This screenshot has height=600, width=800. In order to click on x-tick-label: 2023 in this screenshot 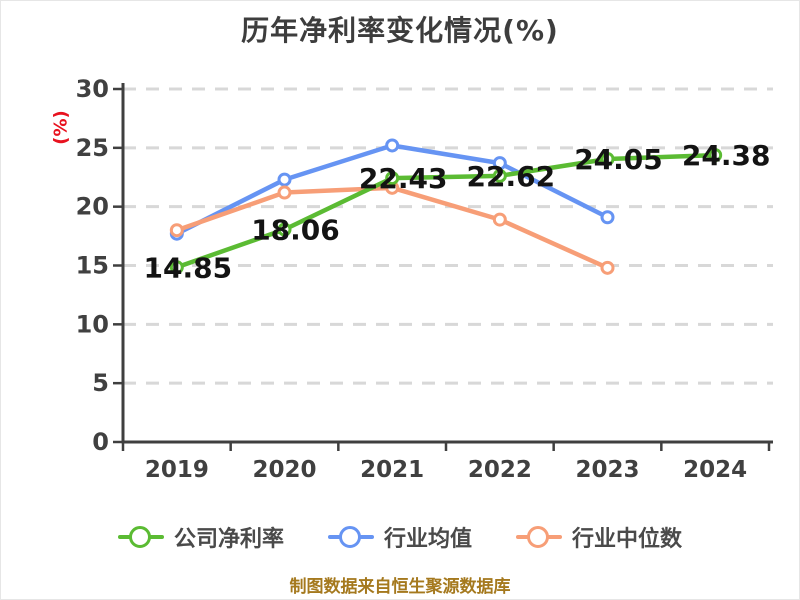, I will do `click(607, 470)`.